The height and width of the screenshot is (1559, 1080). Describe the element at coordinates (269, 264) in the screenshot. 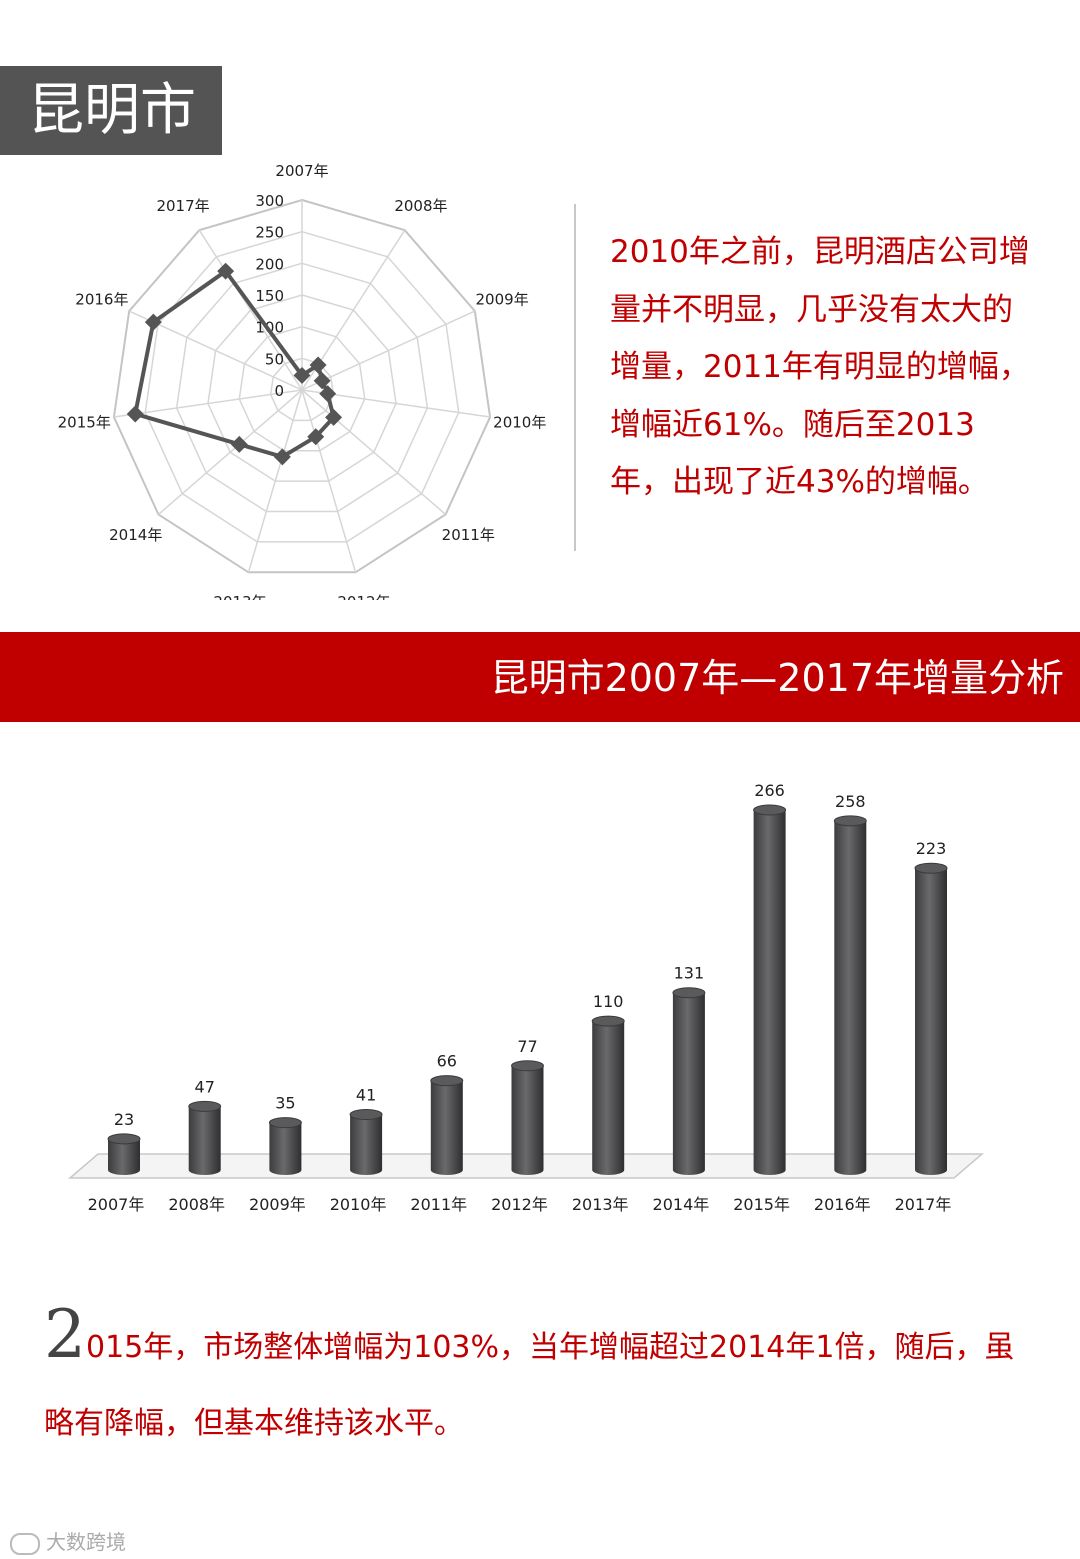

I see `radar-tick-label: 200` at that location.